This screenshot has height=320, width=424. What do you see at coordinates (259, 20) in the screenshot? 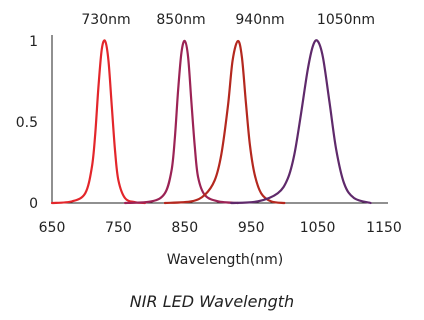
I see `series-label: 940nm` at bounding box center [259, 20].